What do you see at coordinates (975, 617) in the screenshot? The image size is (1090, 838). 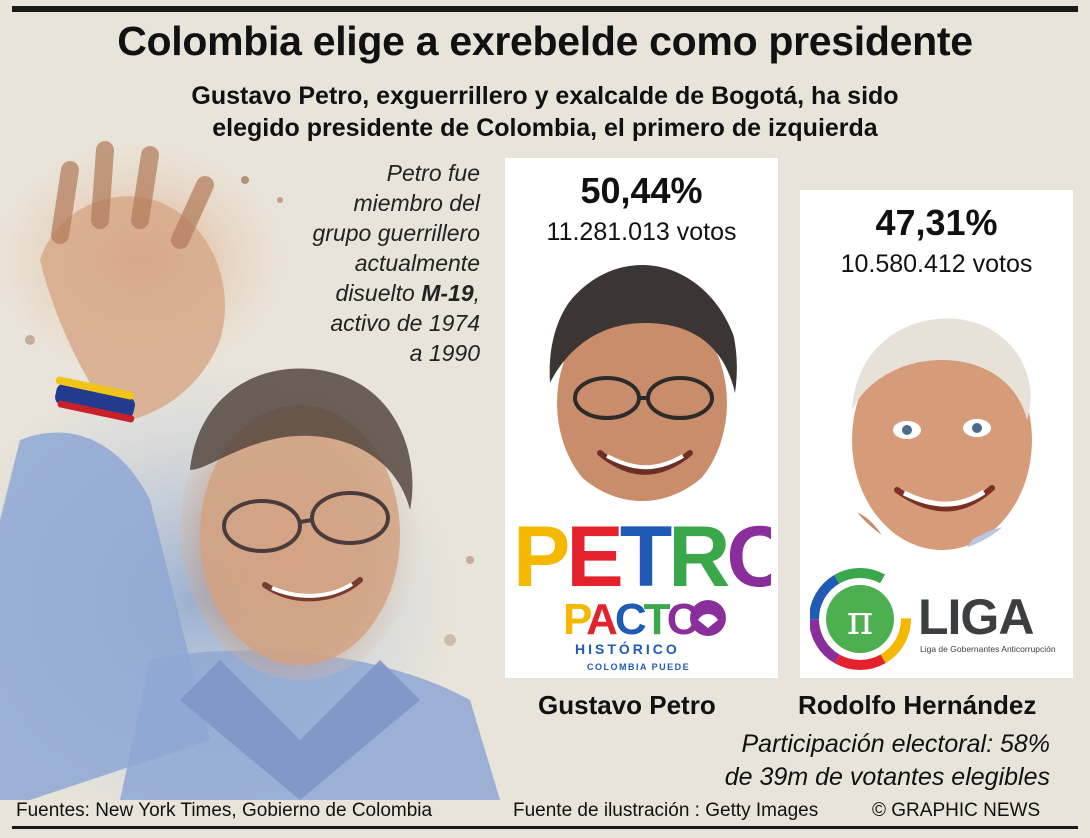 I see `svg-text: LIGA` at bounding box center [975, 617].